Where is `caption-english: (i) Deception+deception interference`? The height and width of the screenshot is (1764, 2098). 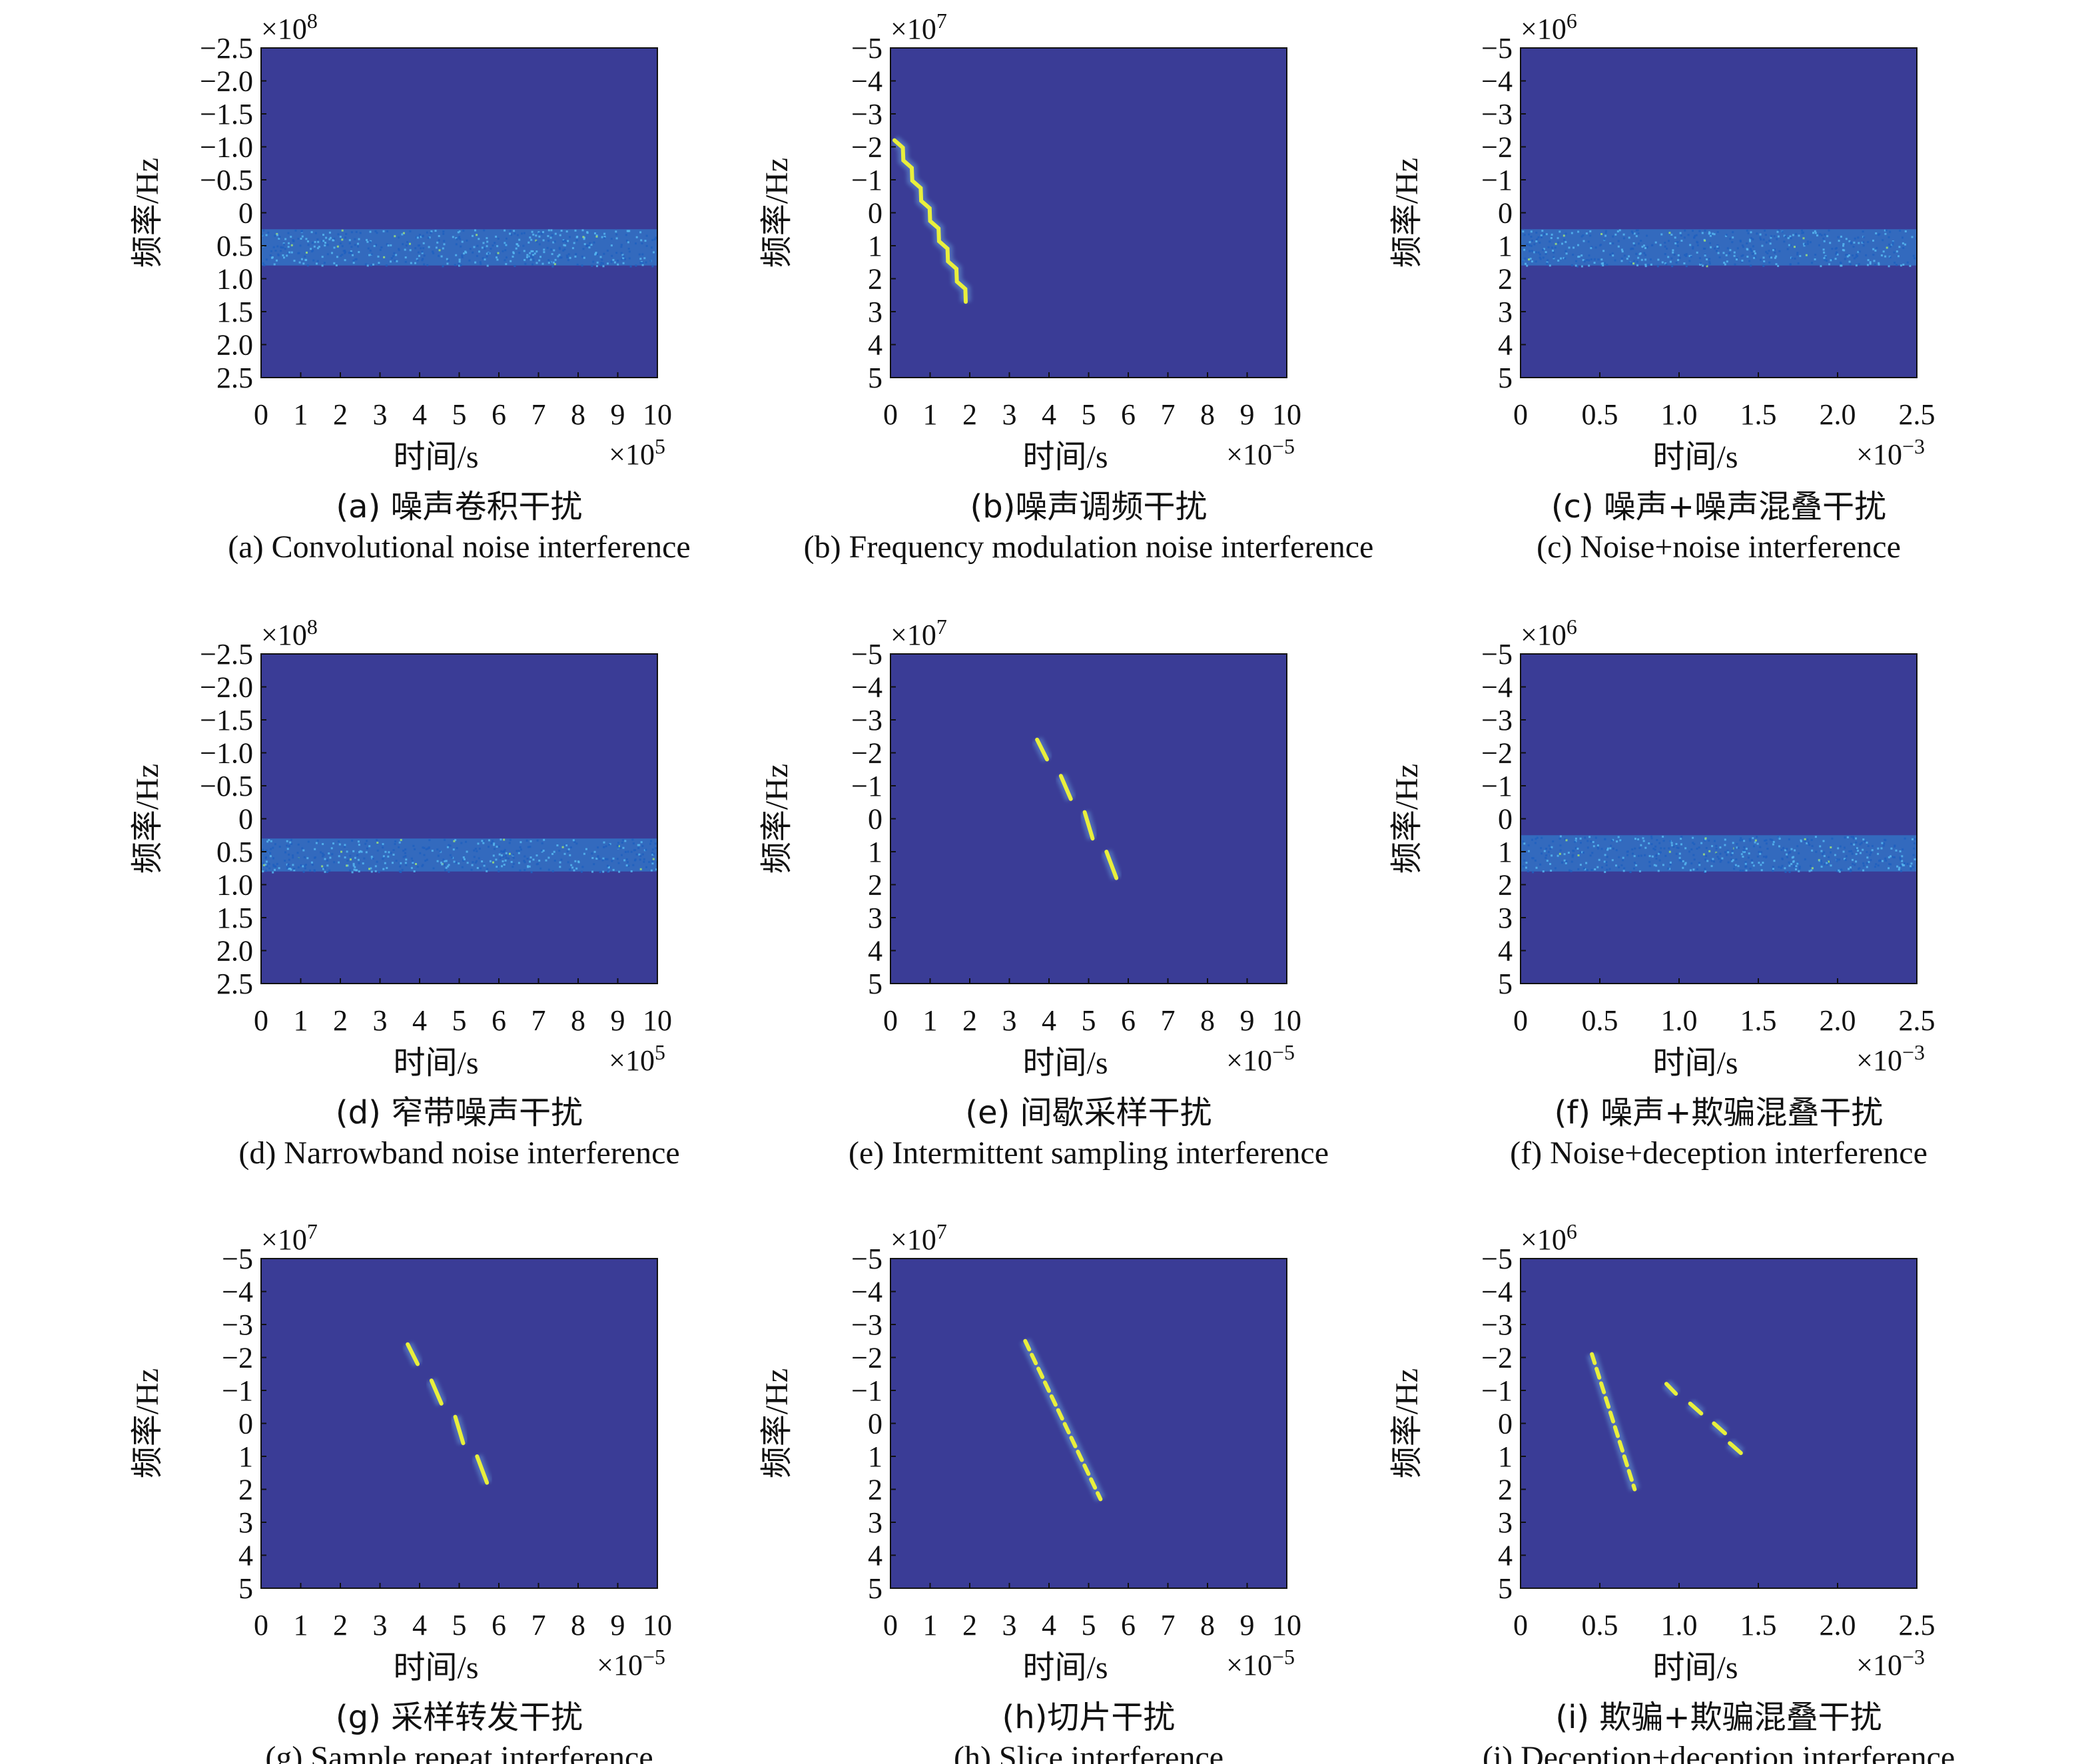
caption-english: (i) Deception+deception interference is located at coordinates (1719, 1752).